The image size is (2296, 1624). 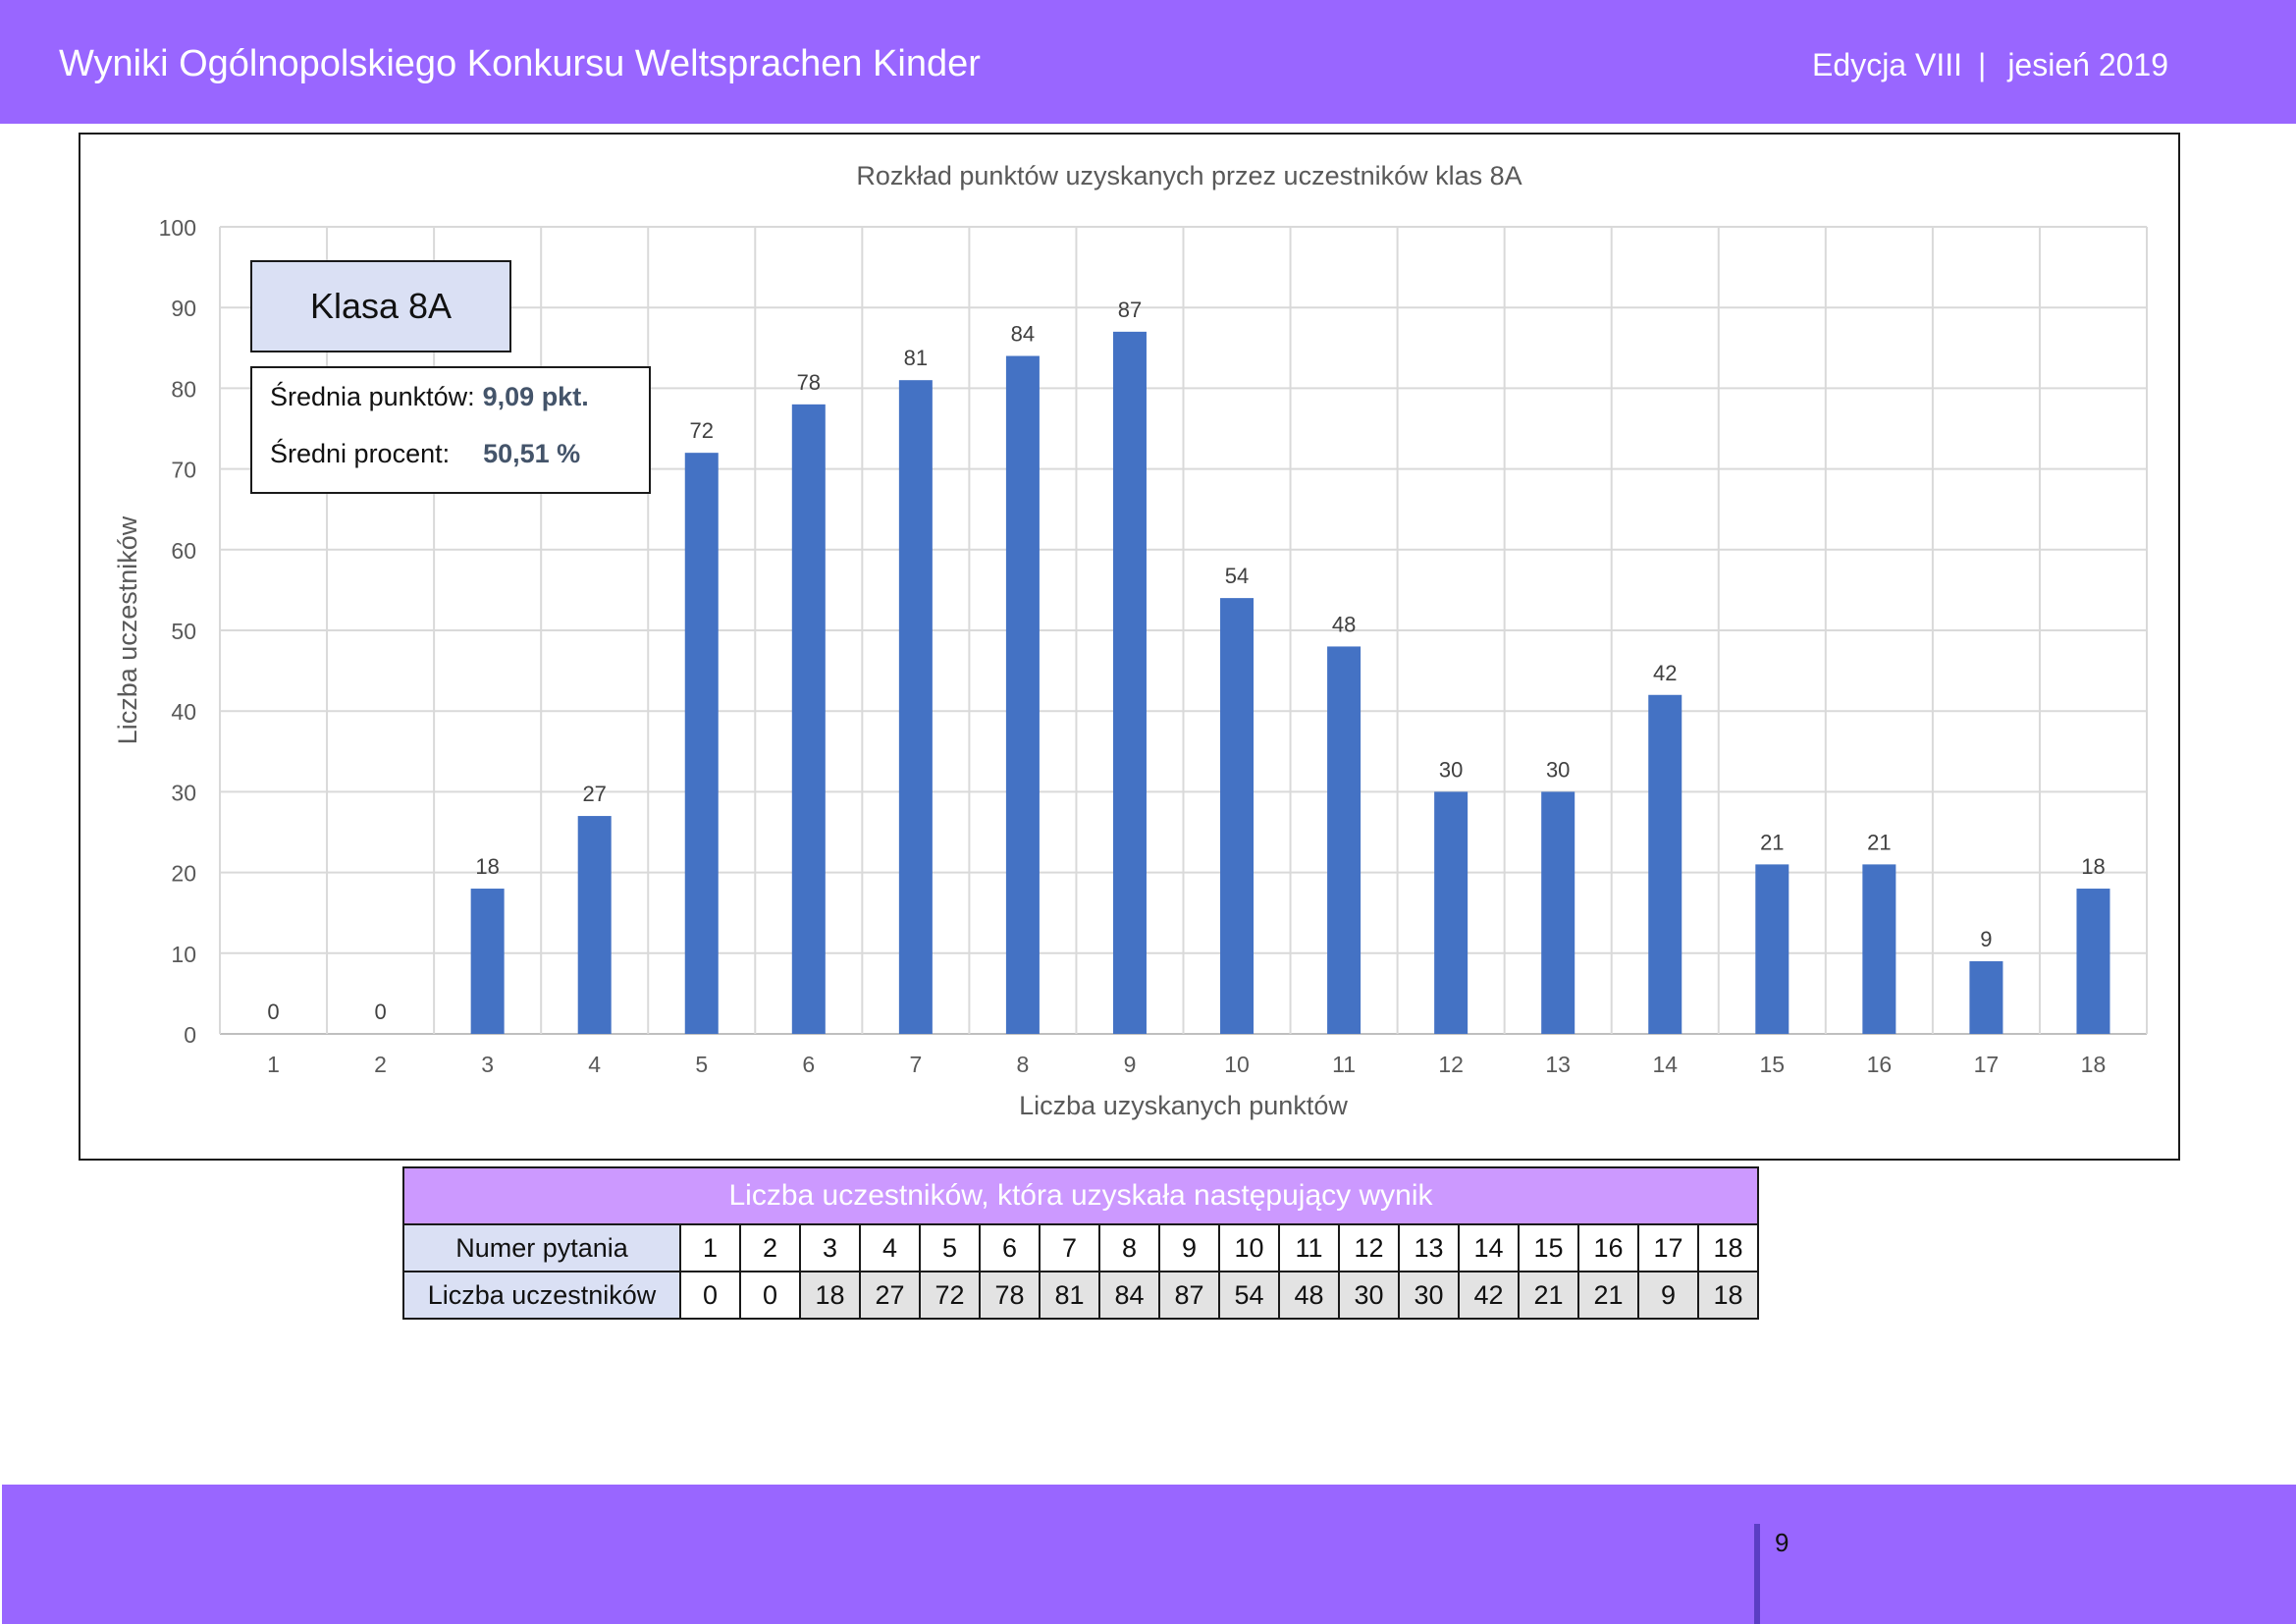 I want to click on bar-data-label: 27, so click(x=594, y=794).